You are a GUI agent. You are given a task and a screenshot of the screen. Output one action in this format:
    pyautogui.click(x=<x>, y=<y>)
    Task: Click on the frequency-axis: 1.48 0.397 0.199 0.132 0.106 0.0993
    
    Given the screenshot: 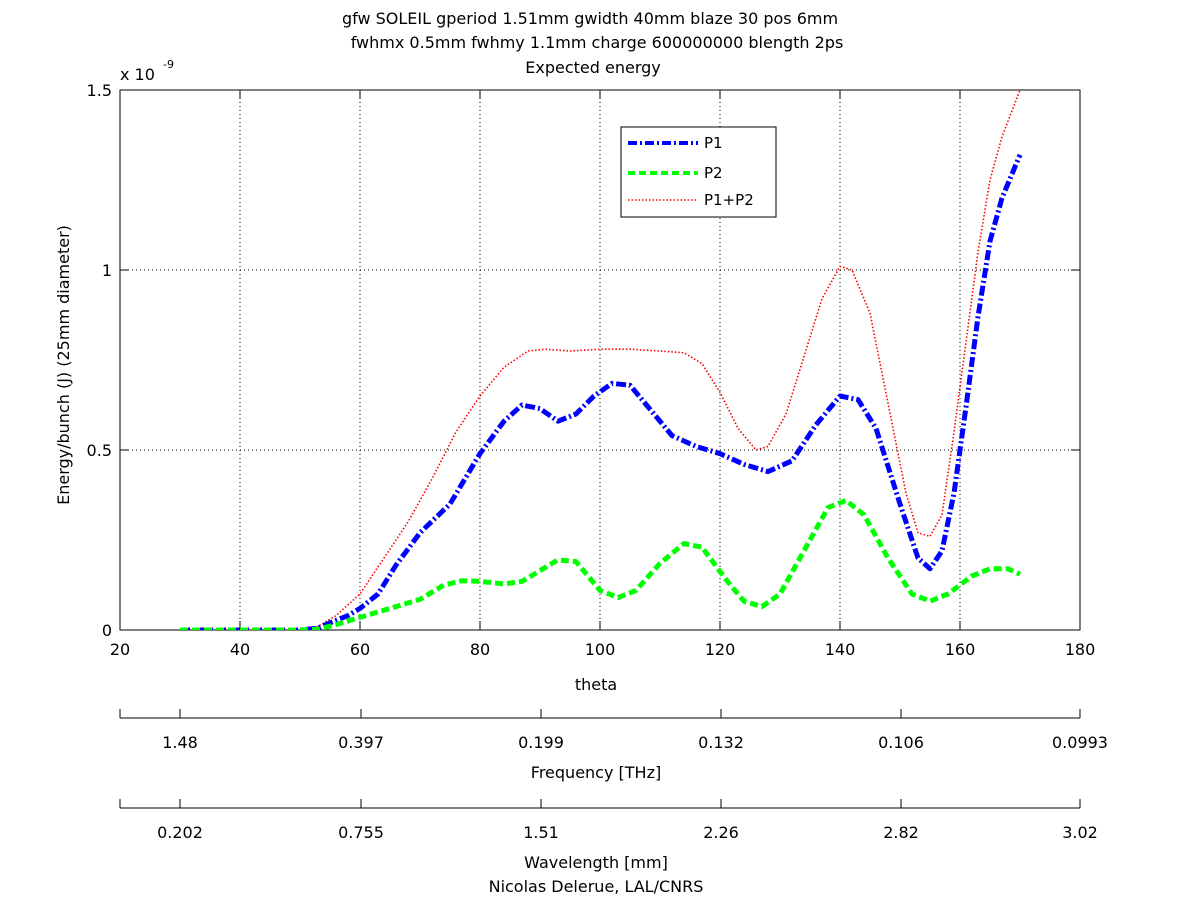 What is the action you would take?
    pyautogui.click(x=613, y=730)
    